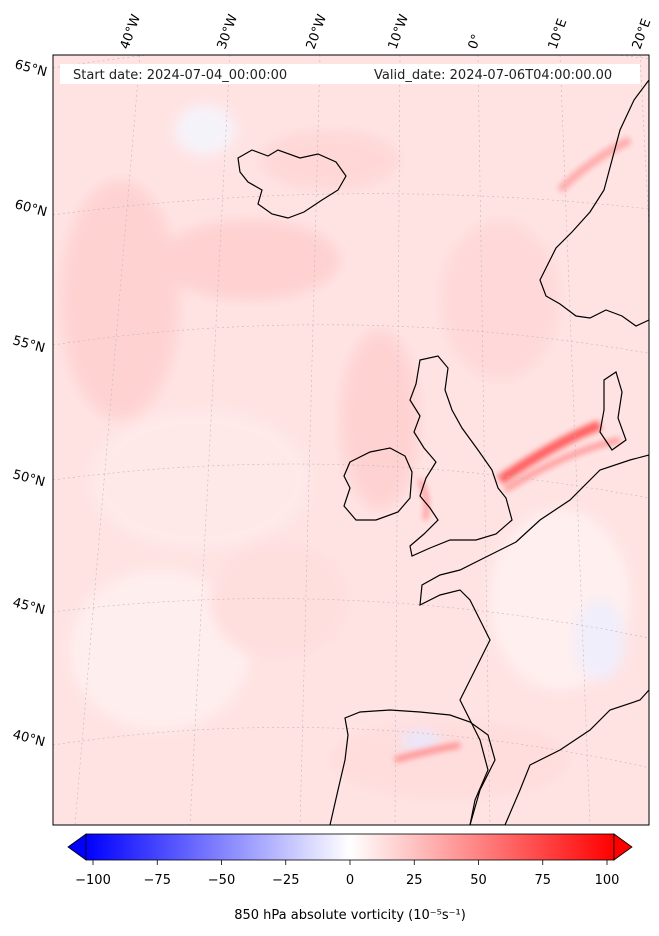 Image resolution: width=659 pixels, height=936 pixels. What do you see at coordinates (613, 411) in the screenshot?
I see `denmark-coast` at bounding box center [613, 411].